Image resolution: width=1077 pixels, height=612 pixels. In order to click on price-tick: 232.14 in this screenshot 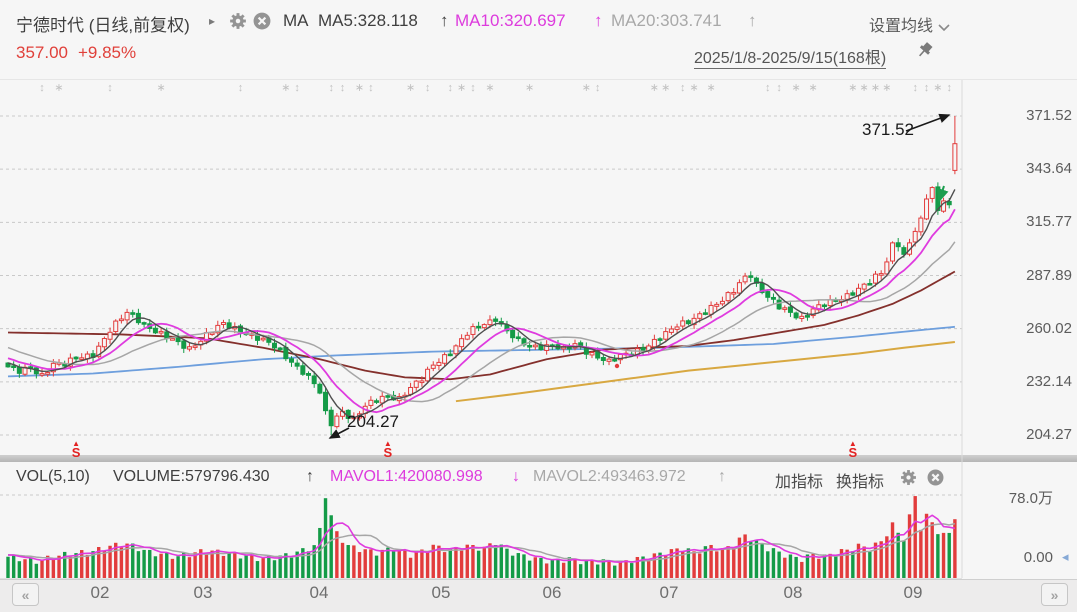, I will do `click(1049, 381)`.